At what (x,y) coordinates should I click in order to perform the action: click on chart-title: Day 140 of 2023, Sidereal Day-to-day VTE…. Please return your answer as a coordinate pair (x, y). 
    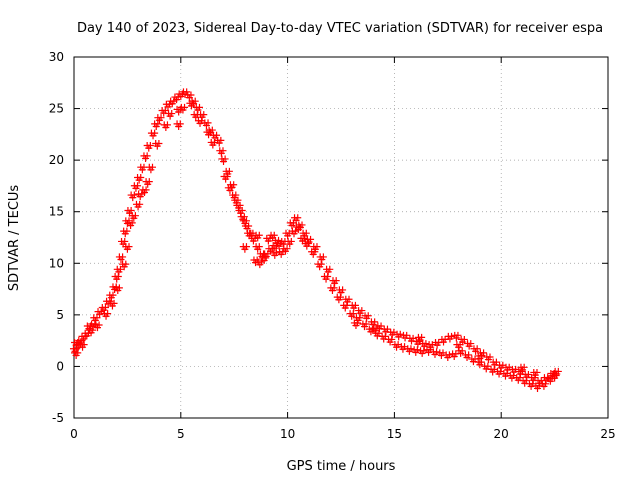
    Looking at the image, I should click on (340, 28).